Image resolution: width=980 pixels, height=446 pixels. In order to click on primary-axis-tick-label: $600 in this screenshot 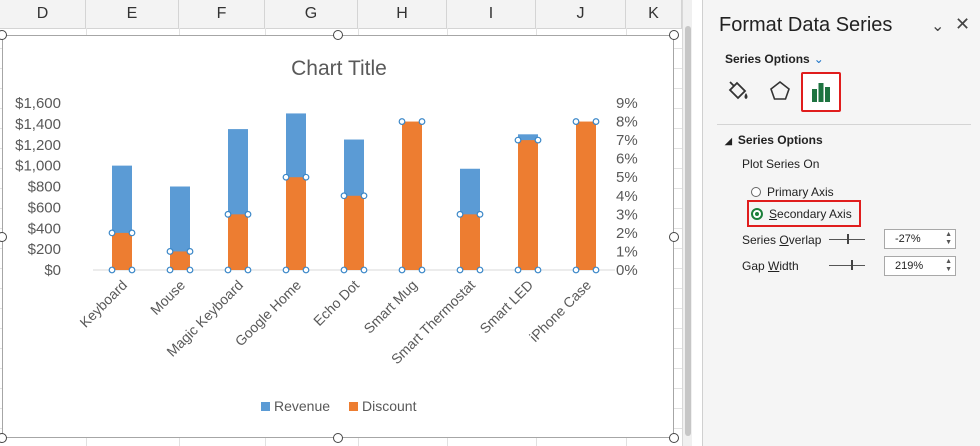, I will do `click(44, 207)`.